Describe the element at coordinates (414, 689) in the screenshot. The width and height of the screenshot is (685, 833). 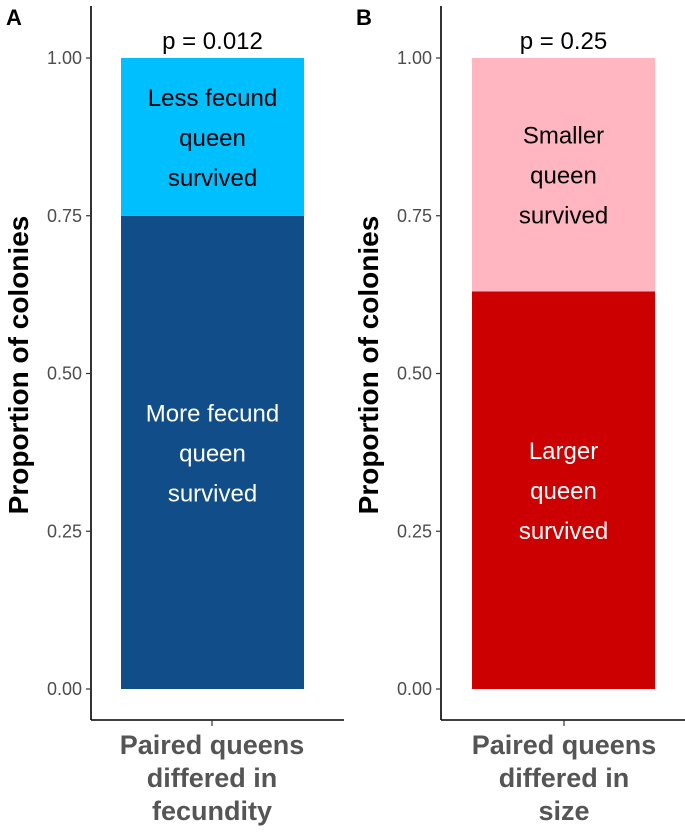
I see `panel-b-y-tick-label: 0.00` at that location.